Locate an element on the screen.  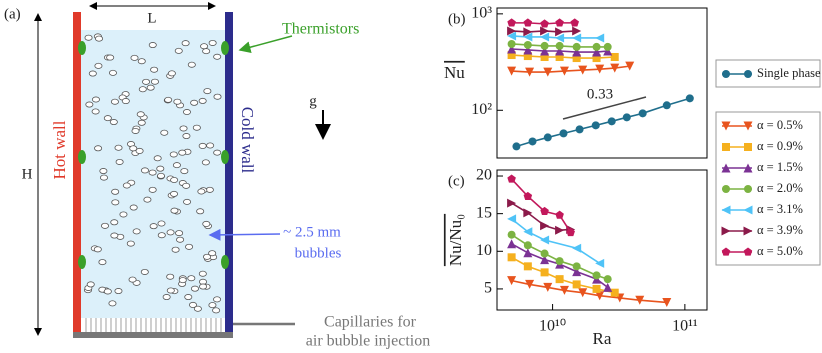
hot-wall is located at coordinates (77, 172).